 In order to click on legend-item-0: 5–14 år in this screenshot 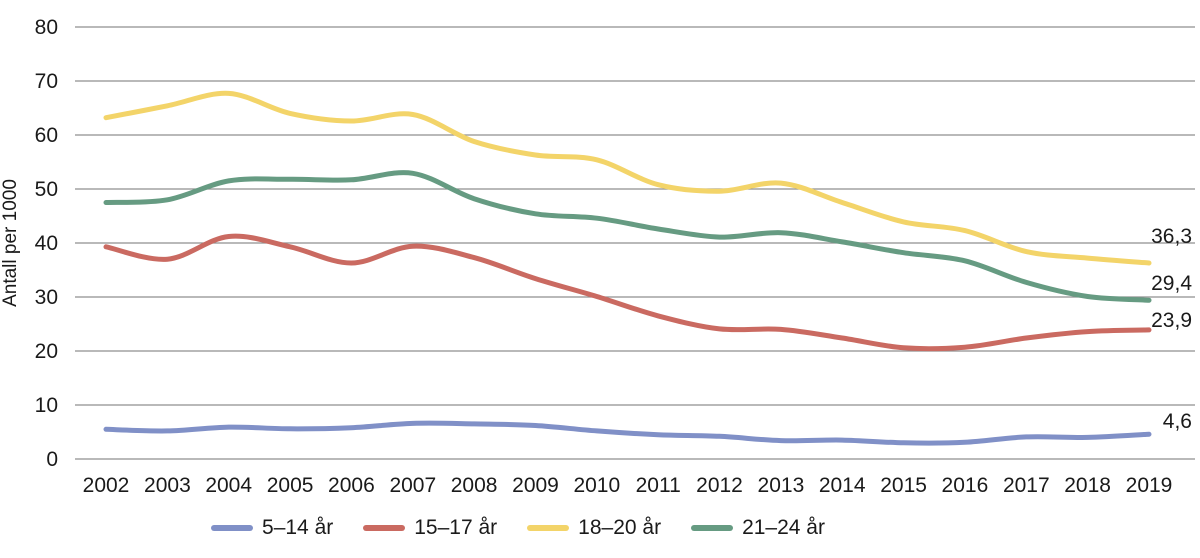, I will do `click(272, 528)`.